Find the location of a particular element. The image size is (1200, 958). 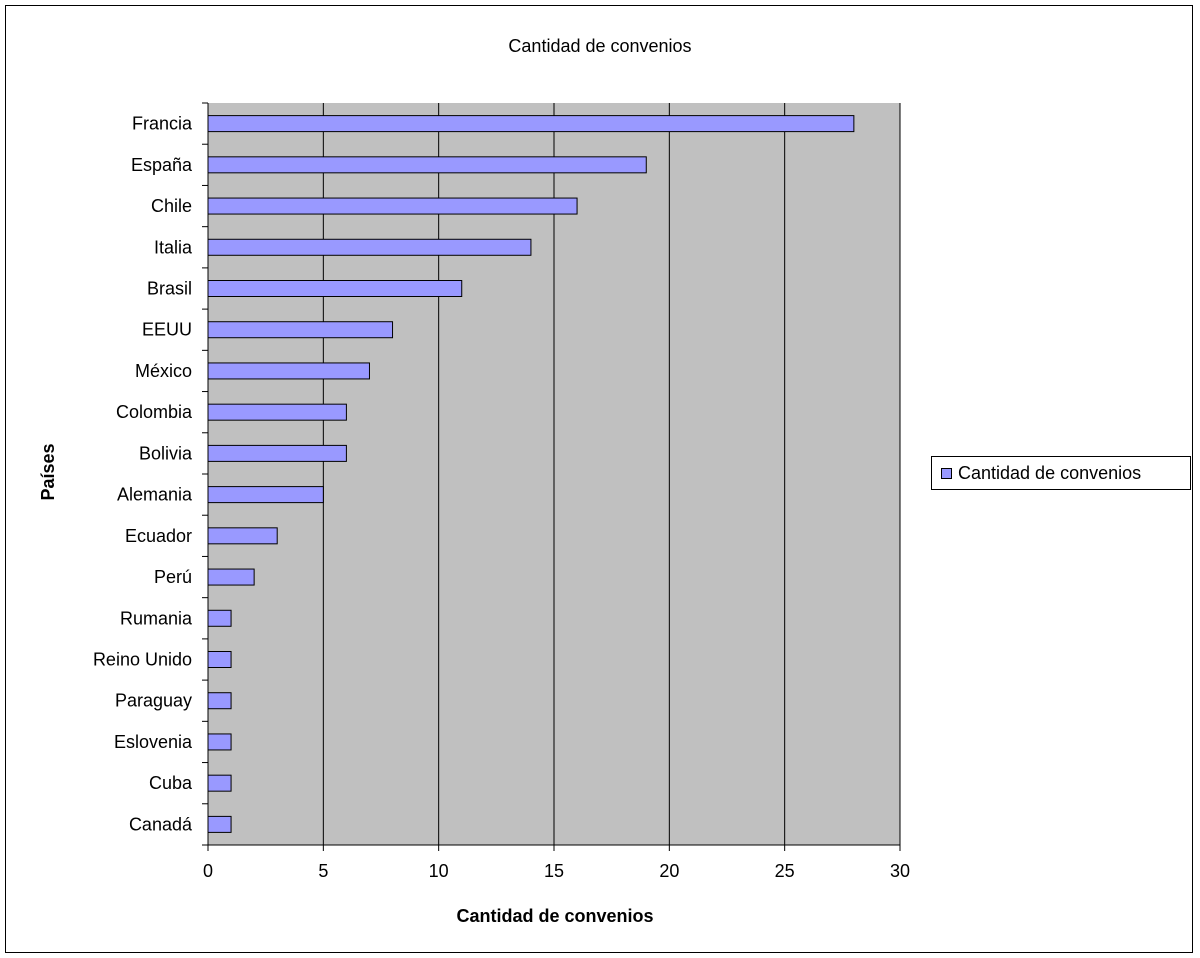

y-category-label: Rumania is located at coordinates (156, 618).